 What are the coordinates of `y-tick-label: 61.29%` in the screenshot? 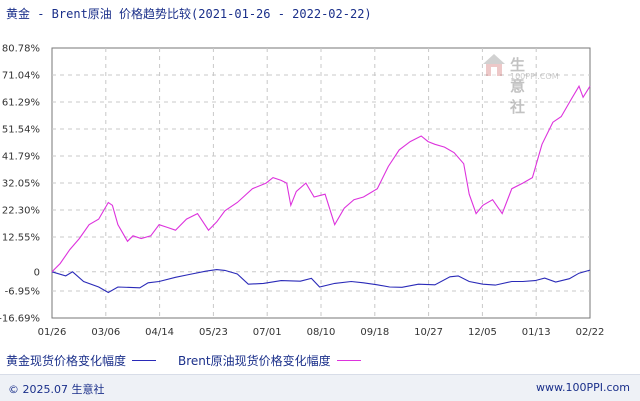 It's located at (21, 102).